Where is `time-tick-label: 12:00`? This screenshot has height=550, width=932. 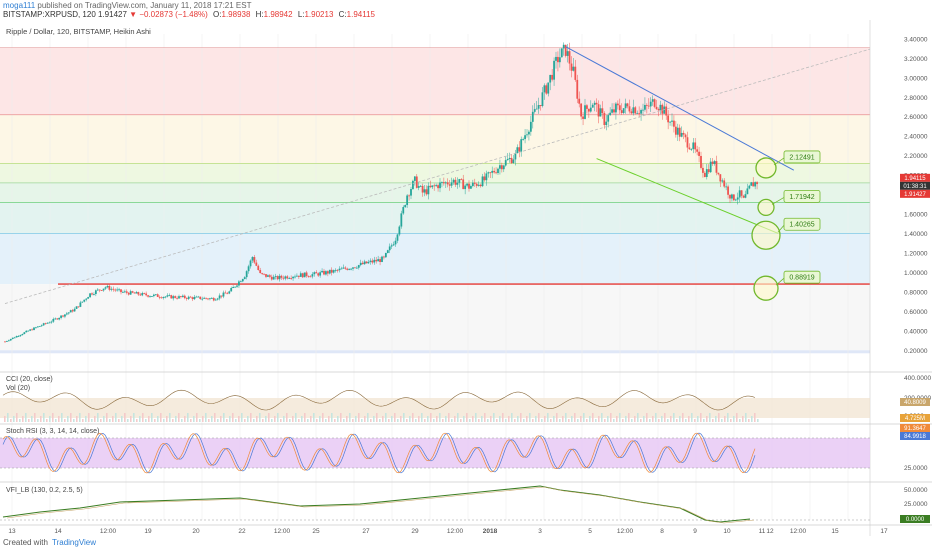
time-tick-label: 12:00 is located at coordinates (455, 531).